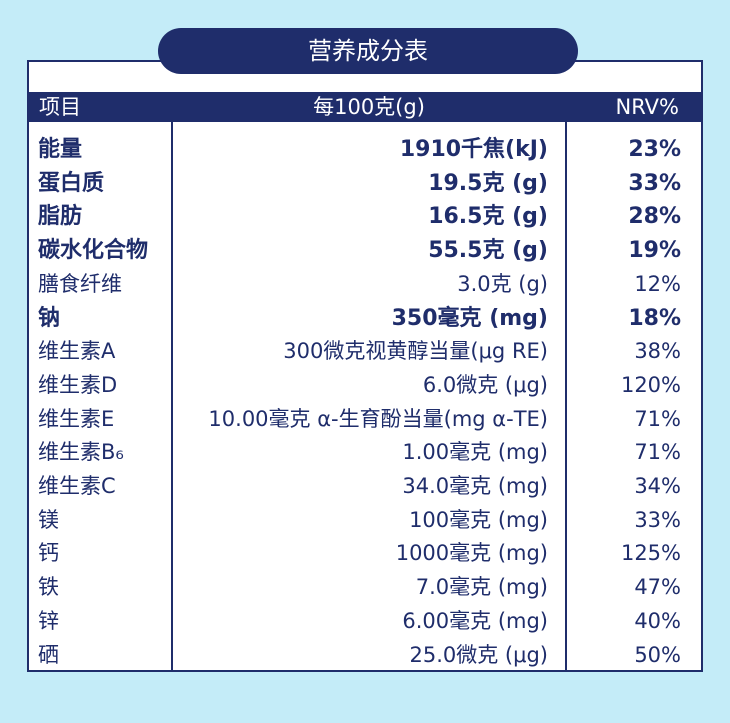  I want to click on nrv-cell: 28%, so click(654, 217).